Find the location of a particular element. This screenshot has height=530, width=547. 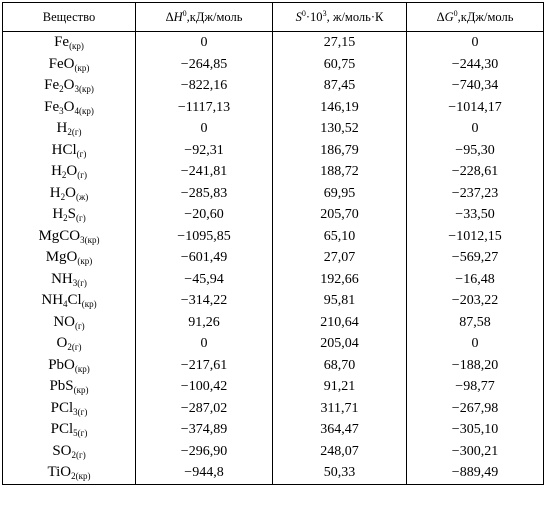

entropy-cell: 205,04 is located at coordinates (339, 344).